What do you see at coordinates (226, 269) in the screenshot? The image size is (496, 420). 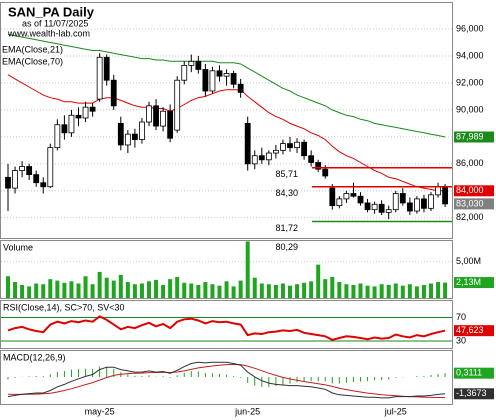 I see `volume-panel` at bounding box center [226, 269].